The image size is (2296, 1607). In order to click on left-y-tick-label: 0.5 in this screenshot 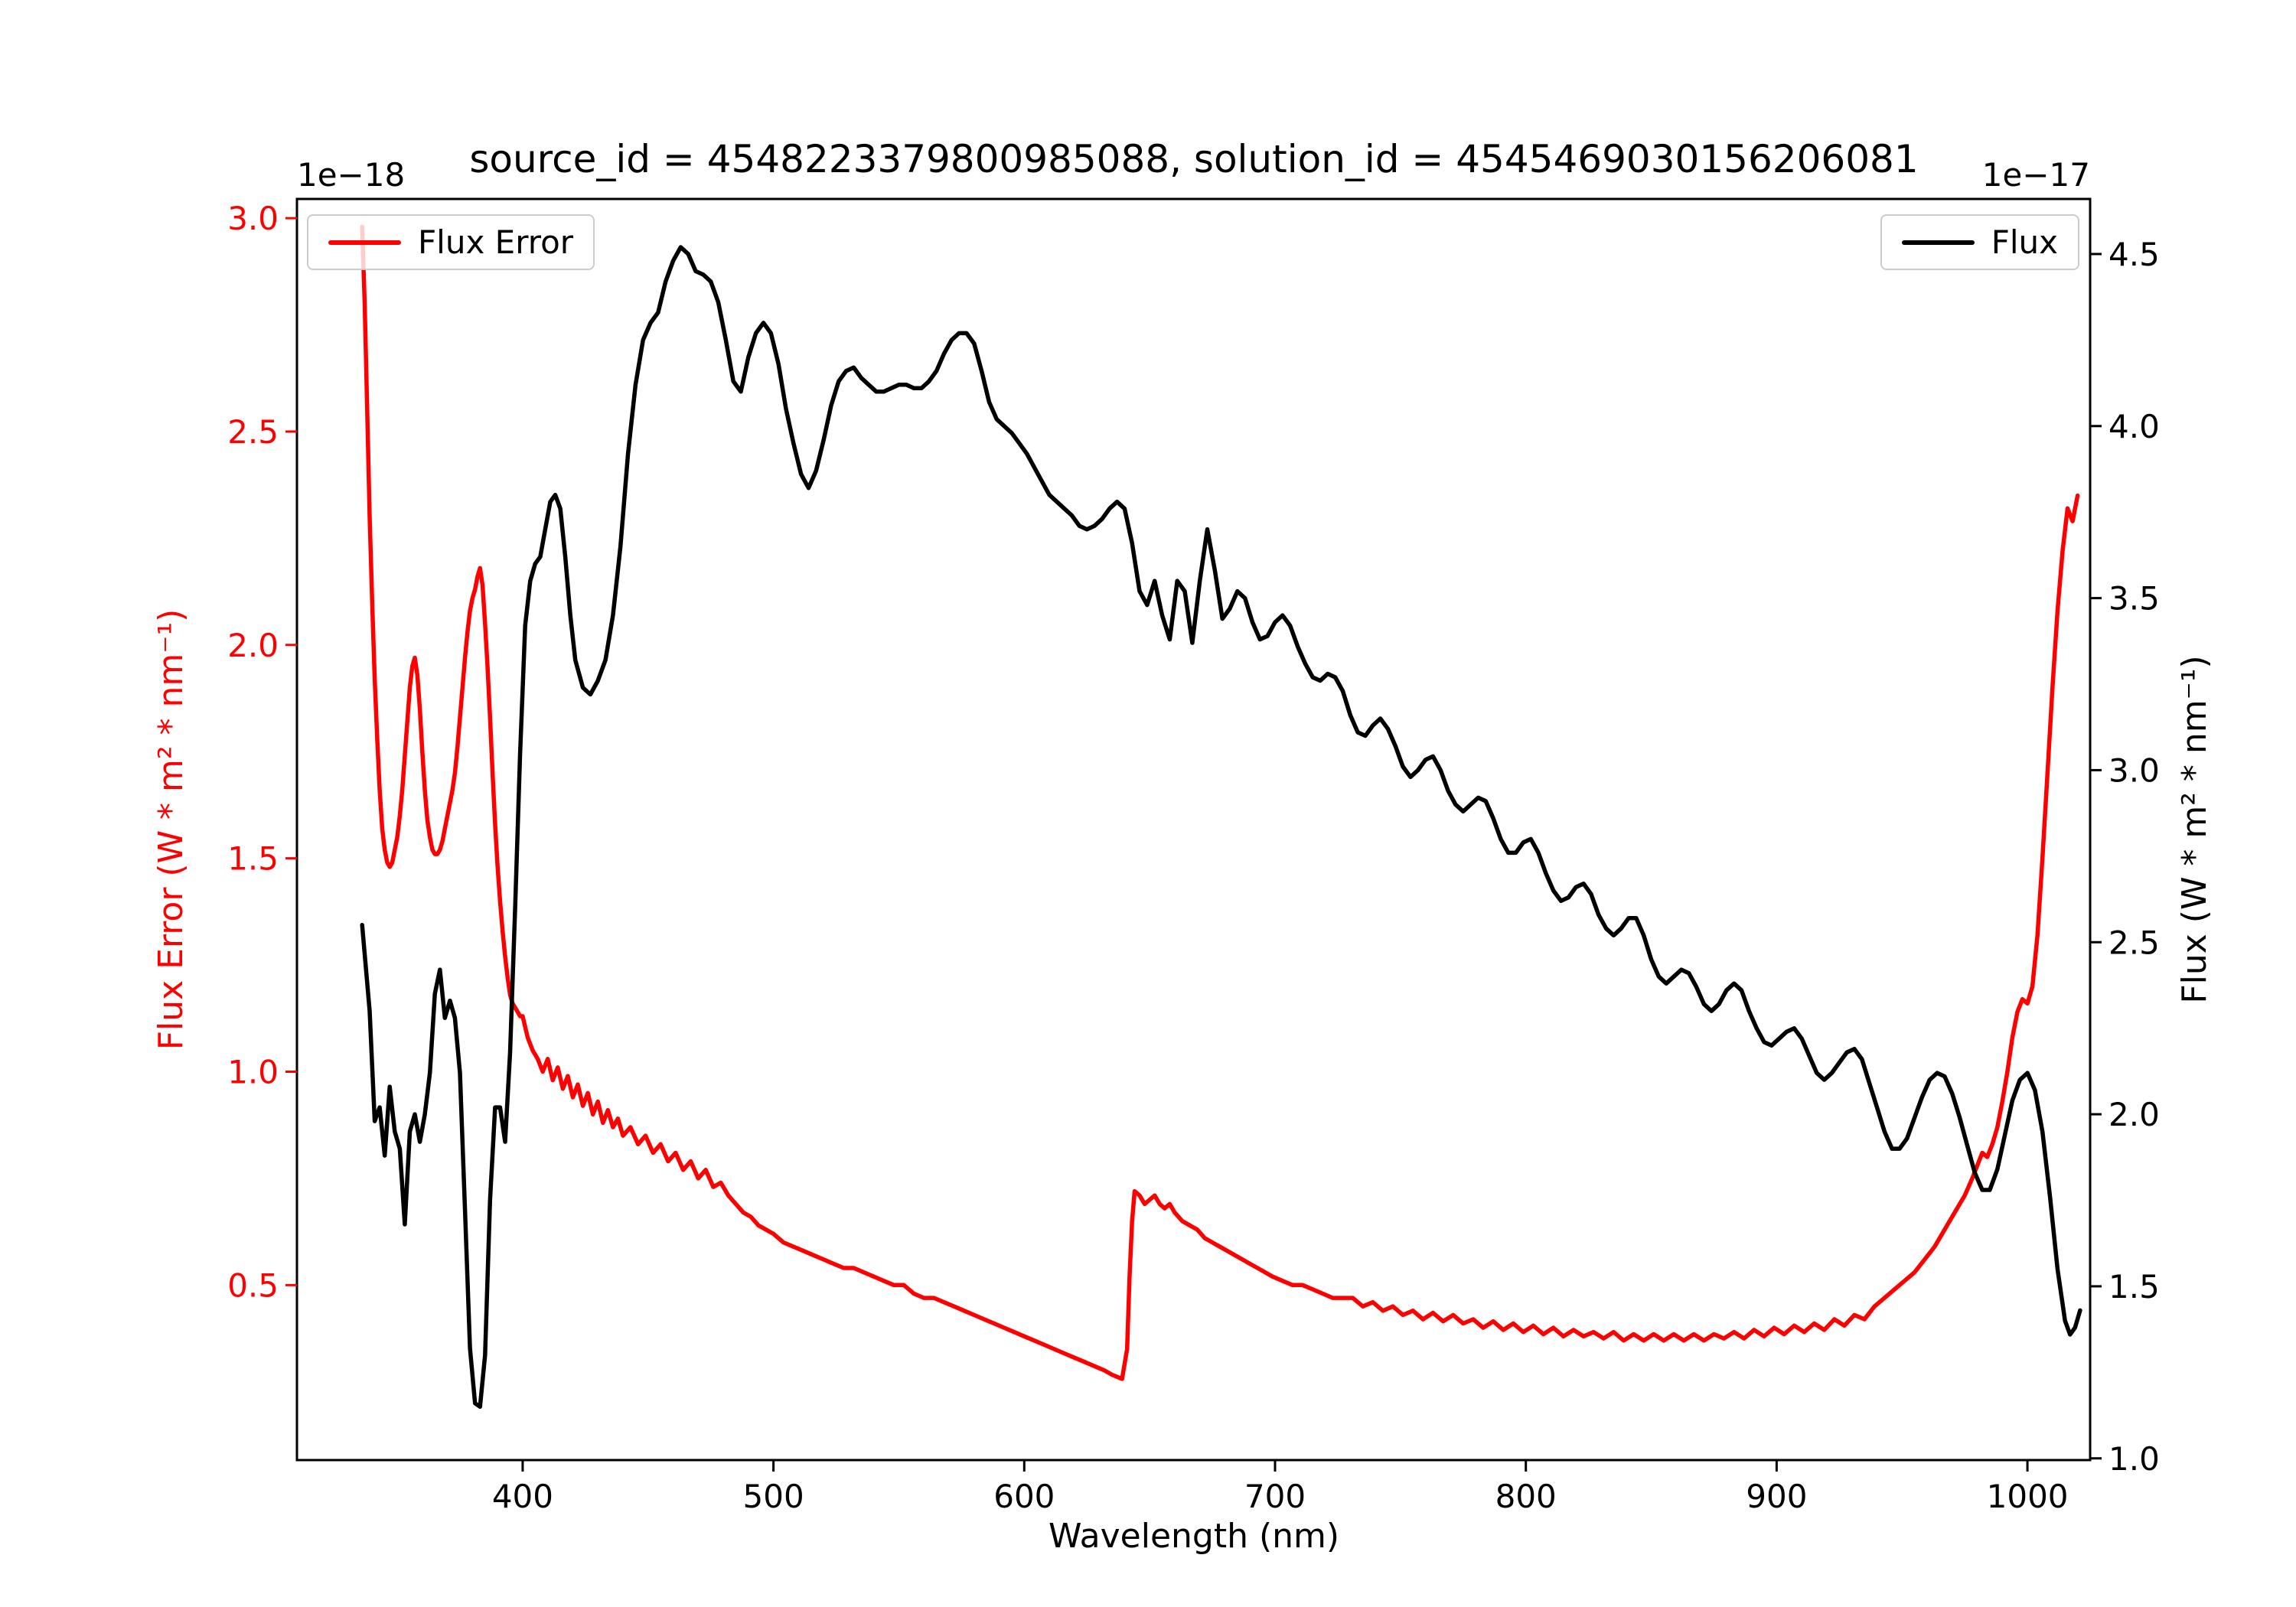, I will do `click(253, 1285)`.